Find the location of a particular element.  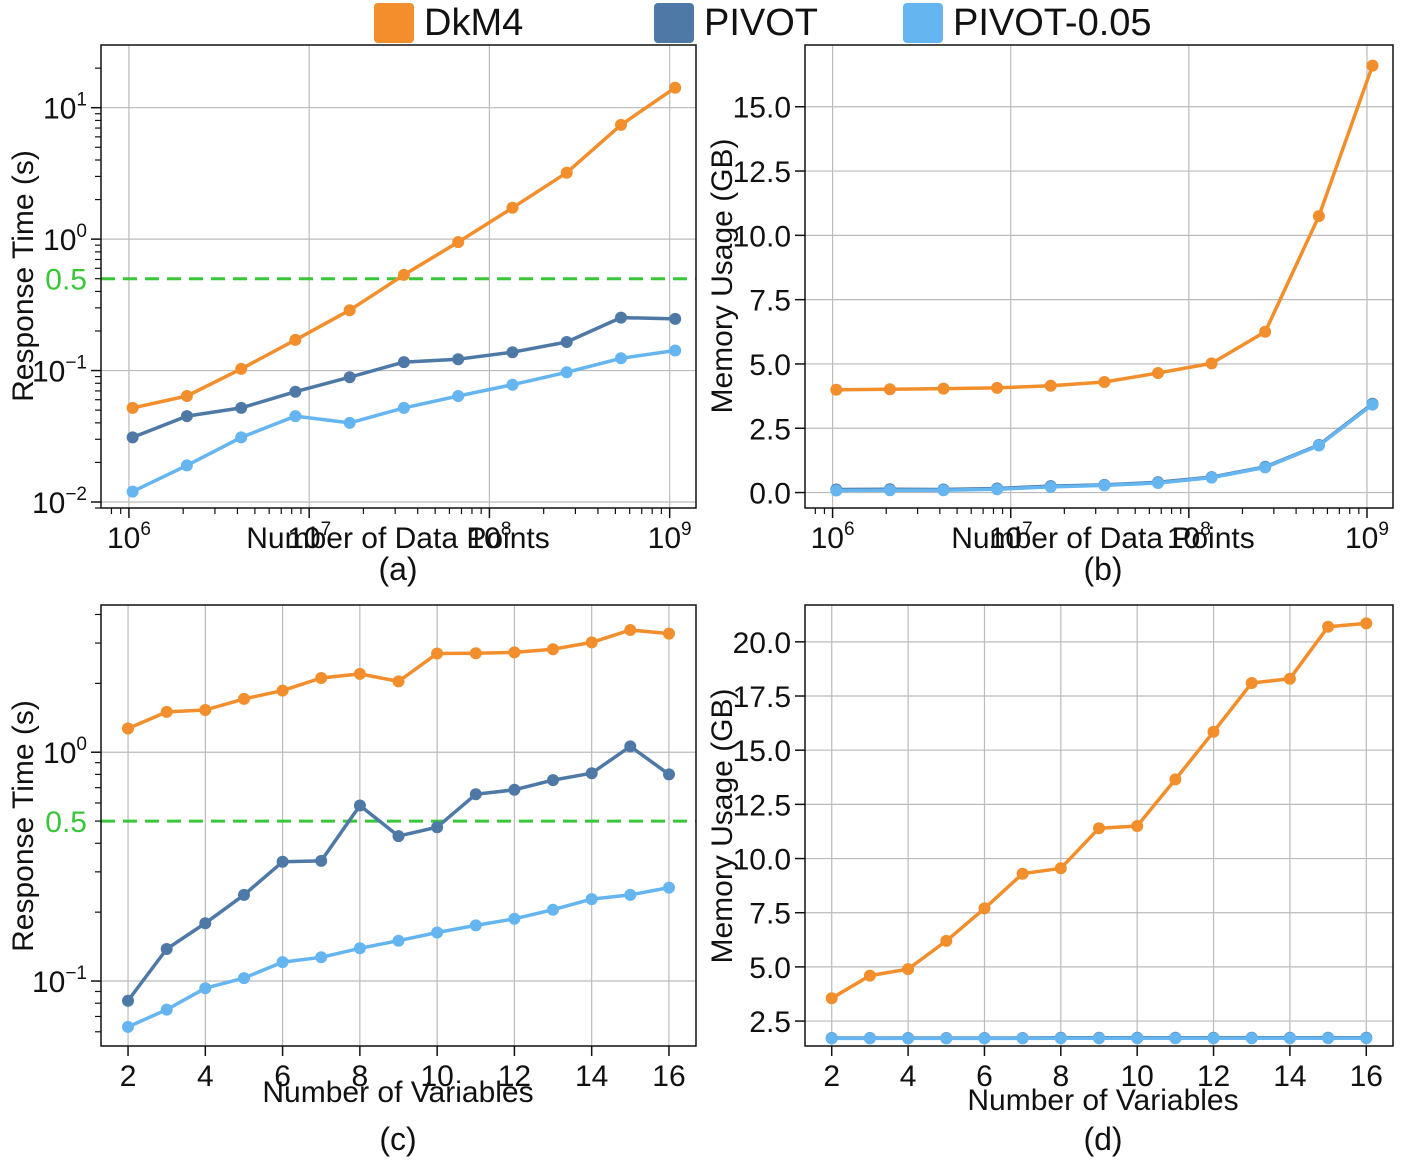

y-tick-label: 0.0 is located at coordinates (770, 494).